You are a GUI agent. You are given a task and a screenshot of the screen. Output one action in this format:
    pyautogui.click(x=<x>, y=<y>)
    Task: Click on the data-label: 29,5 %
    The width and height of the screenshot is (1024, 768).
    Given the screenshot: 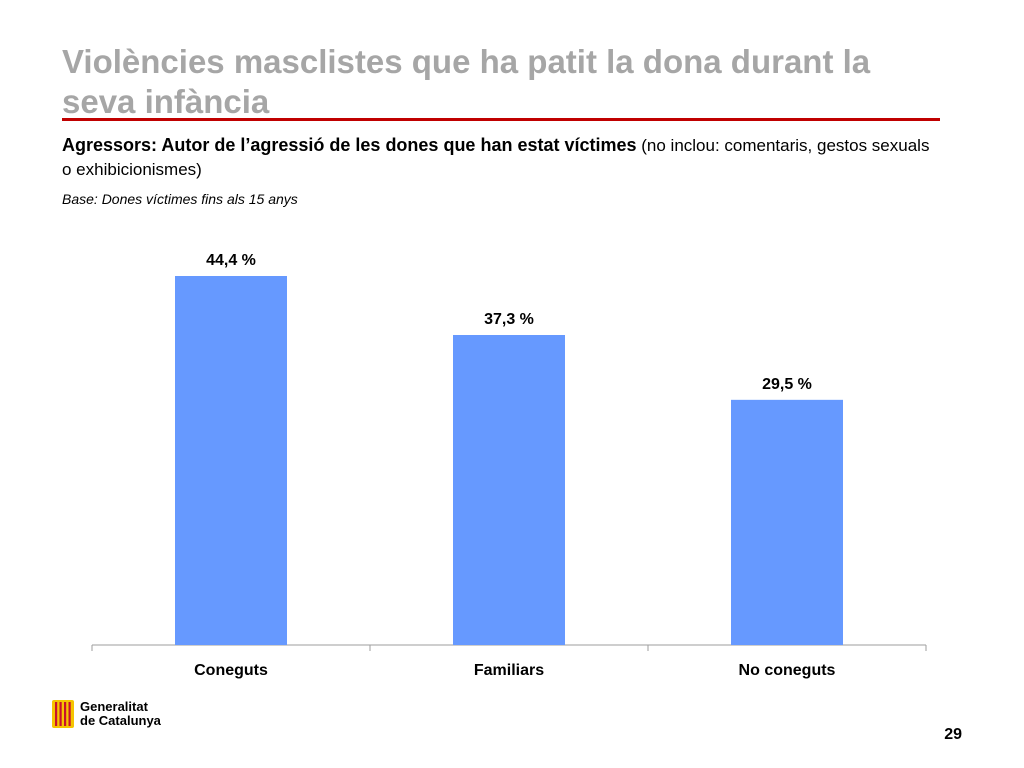 What is the action you would take?
    pyautogui.click(x=787, y=384)
    